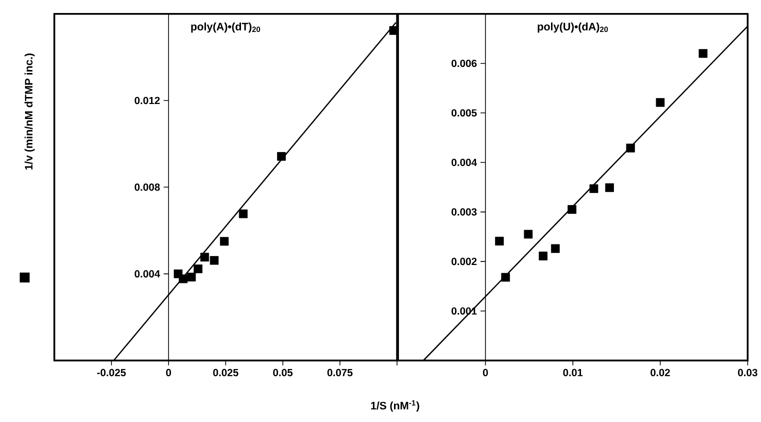  What do you see at coordinates (29, 112) in the screenshot?
I see `y-axis-title: 1/v (min/nM dTMP inc.)` at bounding box center [29, 112].